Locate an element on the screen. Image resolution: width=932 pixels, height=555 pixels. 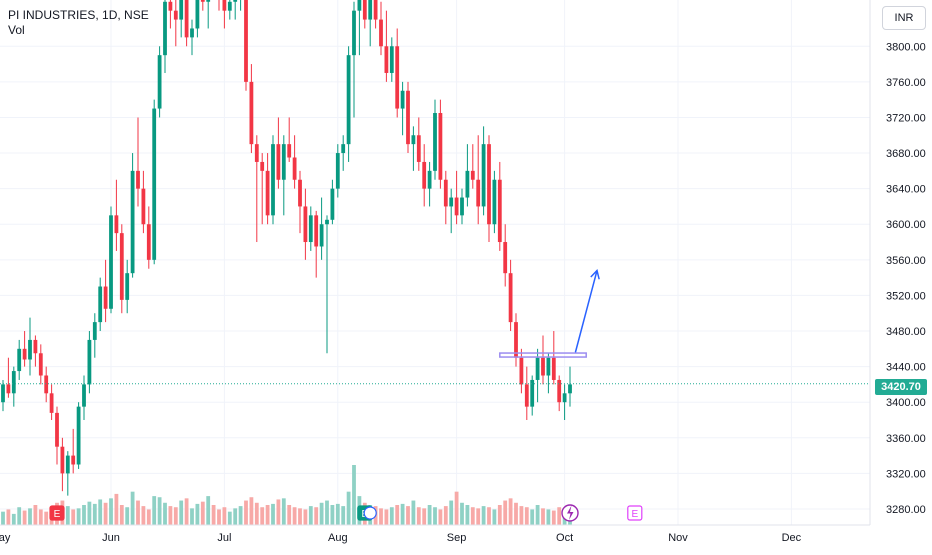
symbol-title: PI INDUSTRIES, 1D, NSE is located at coordinates (78, 15).